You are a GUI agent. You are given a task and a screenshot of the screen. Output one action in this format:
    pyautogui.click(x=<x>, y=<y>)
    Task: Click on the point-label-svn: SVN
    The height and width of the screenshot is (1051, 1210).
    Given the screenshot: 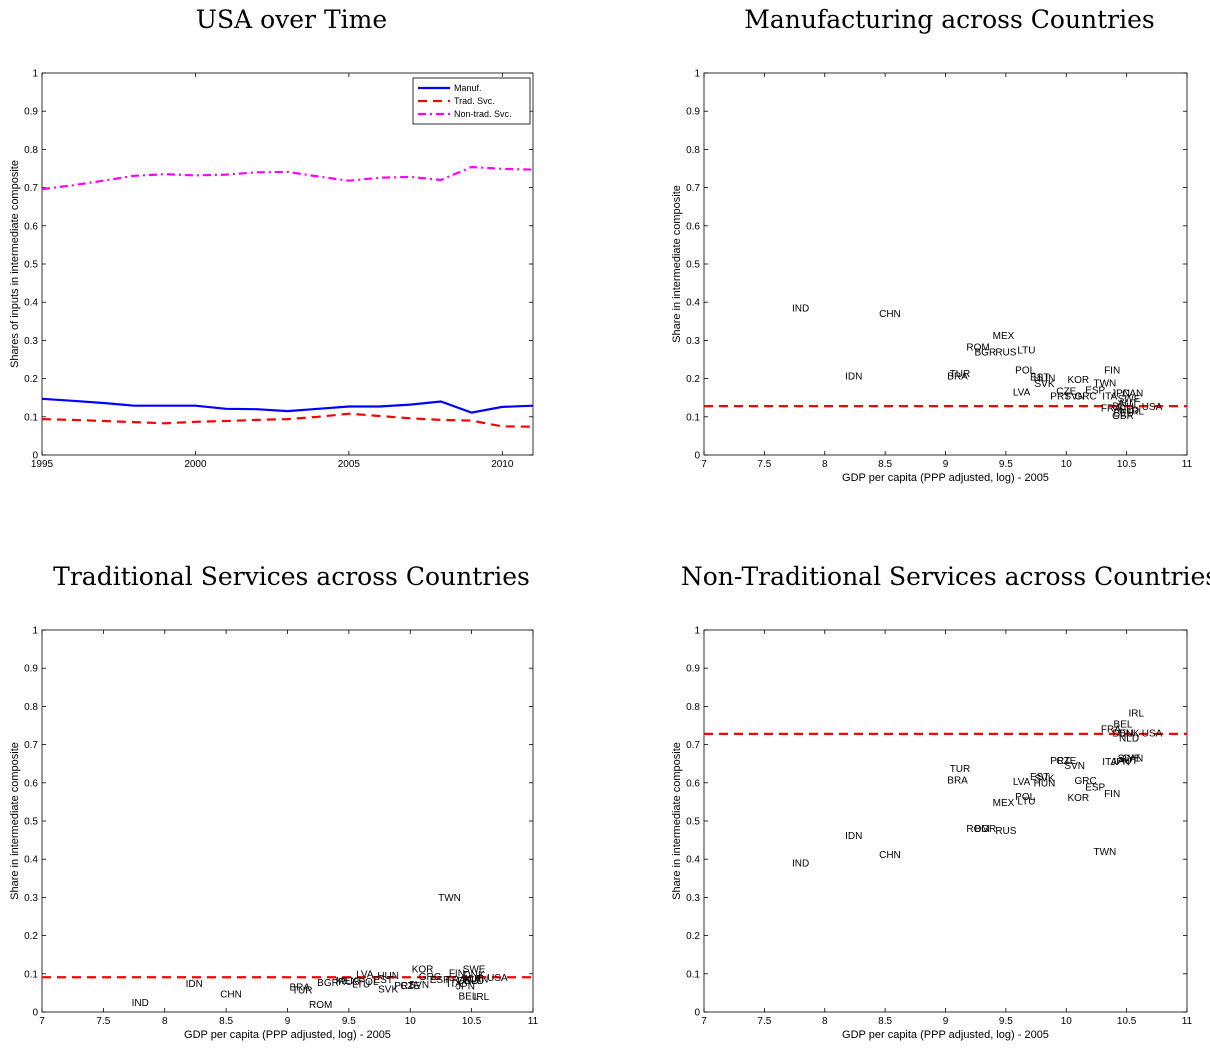 What is the action you would take?
    pyautogui.click(x=1074, y=766)
    